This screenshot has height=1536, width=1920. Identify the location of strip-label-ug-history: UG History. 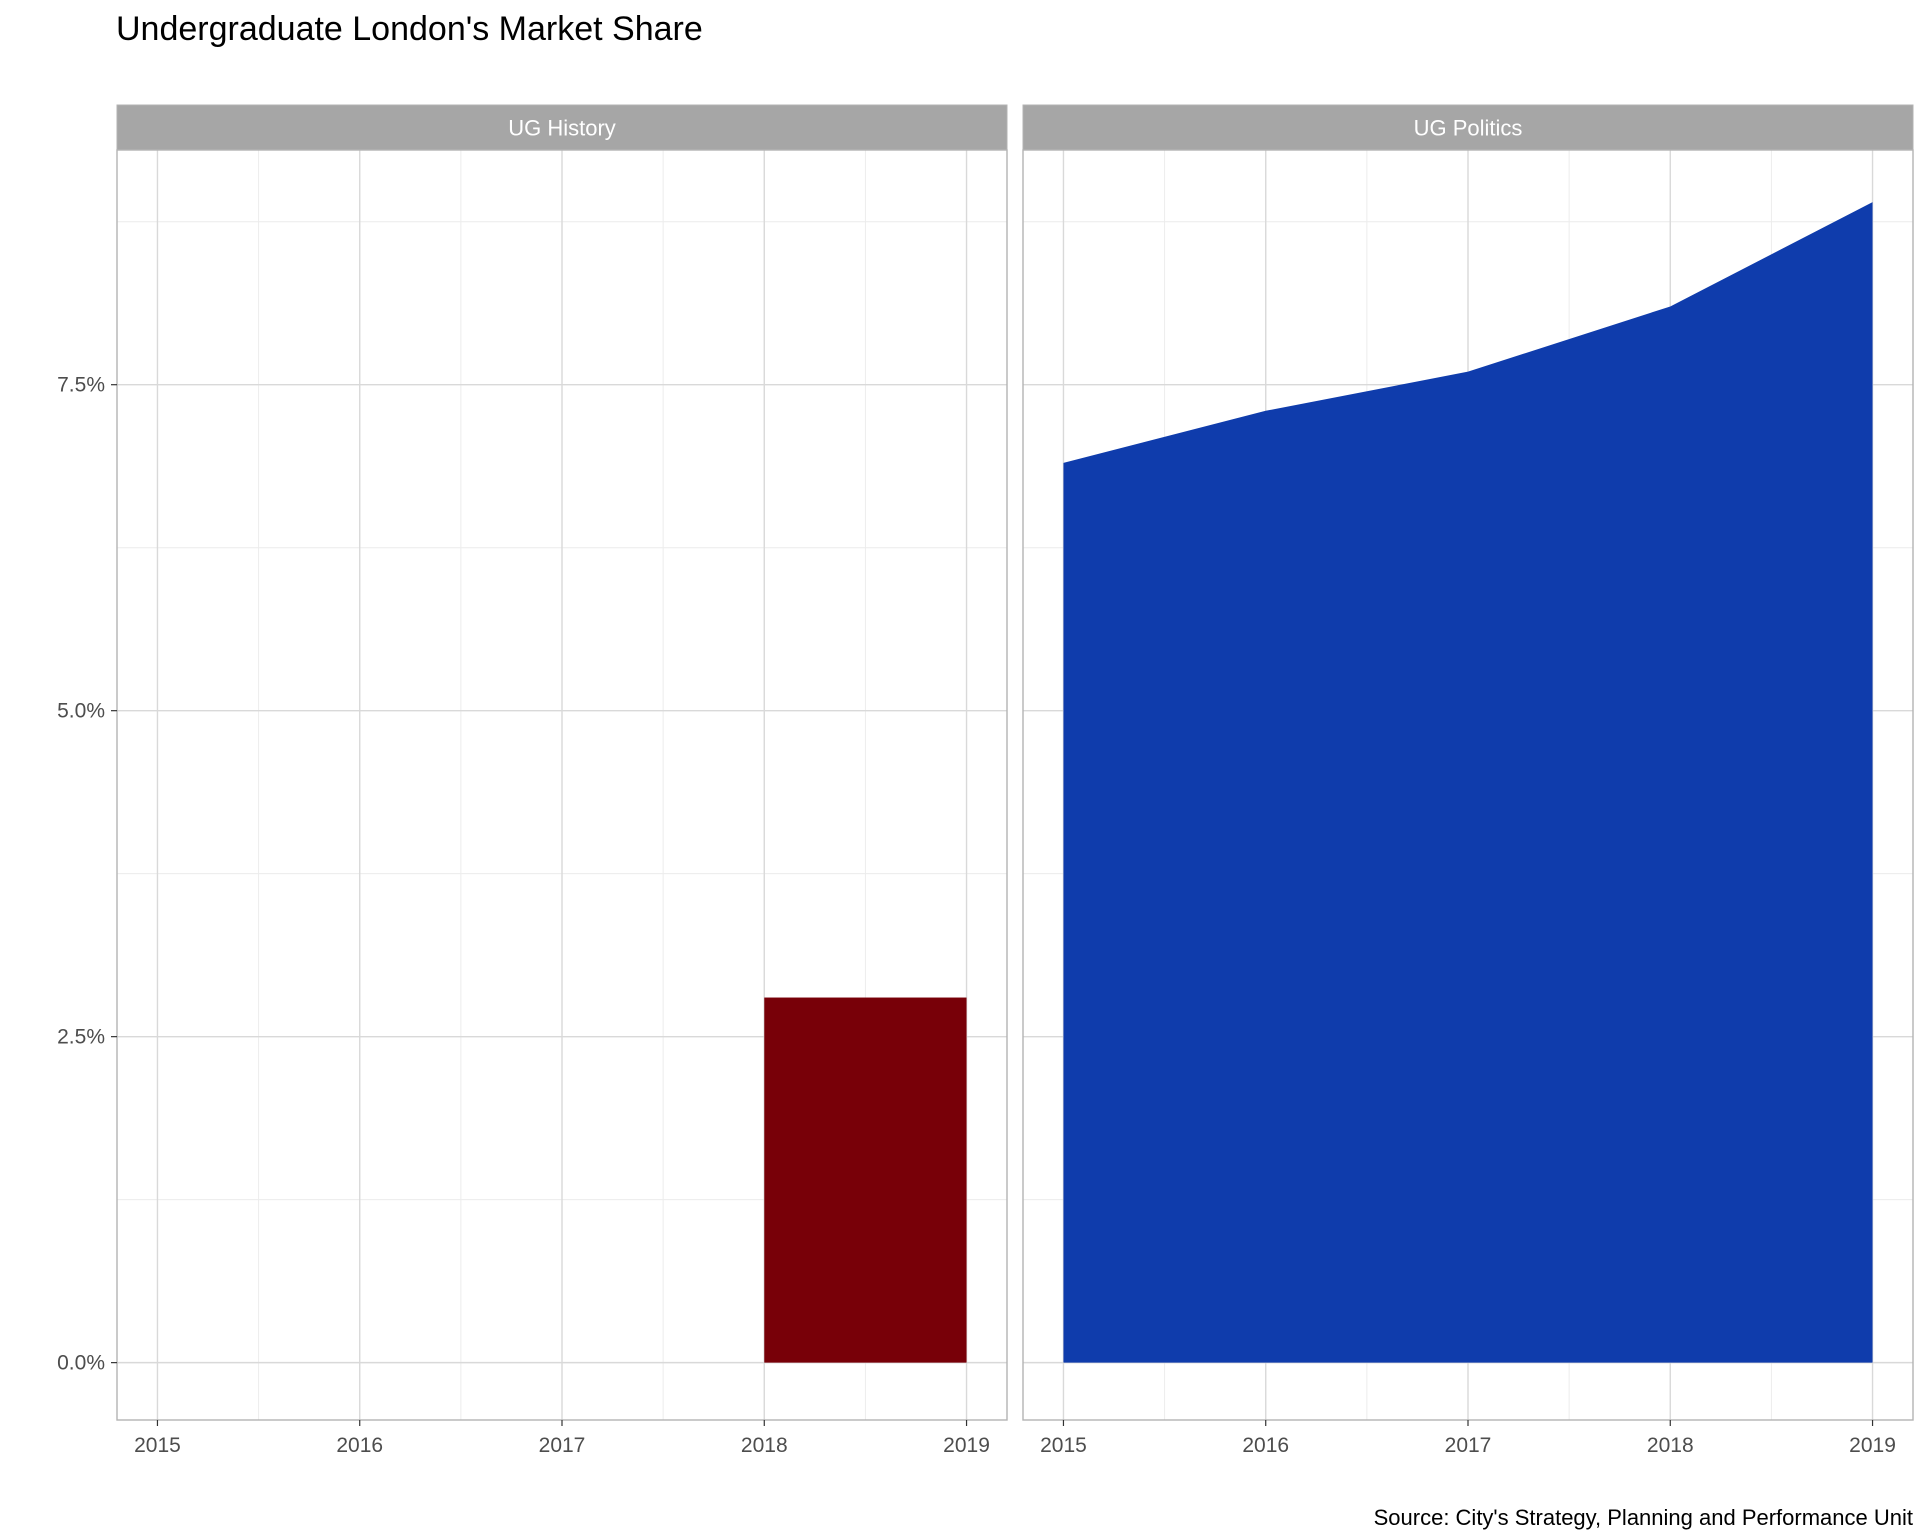
(562, 128).